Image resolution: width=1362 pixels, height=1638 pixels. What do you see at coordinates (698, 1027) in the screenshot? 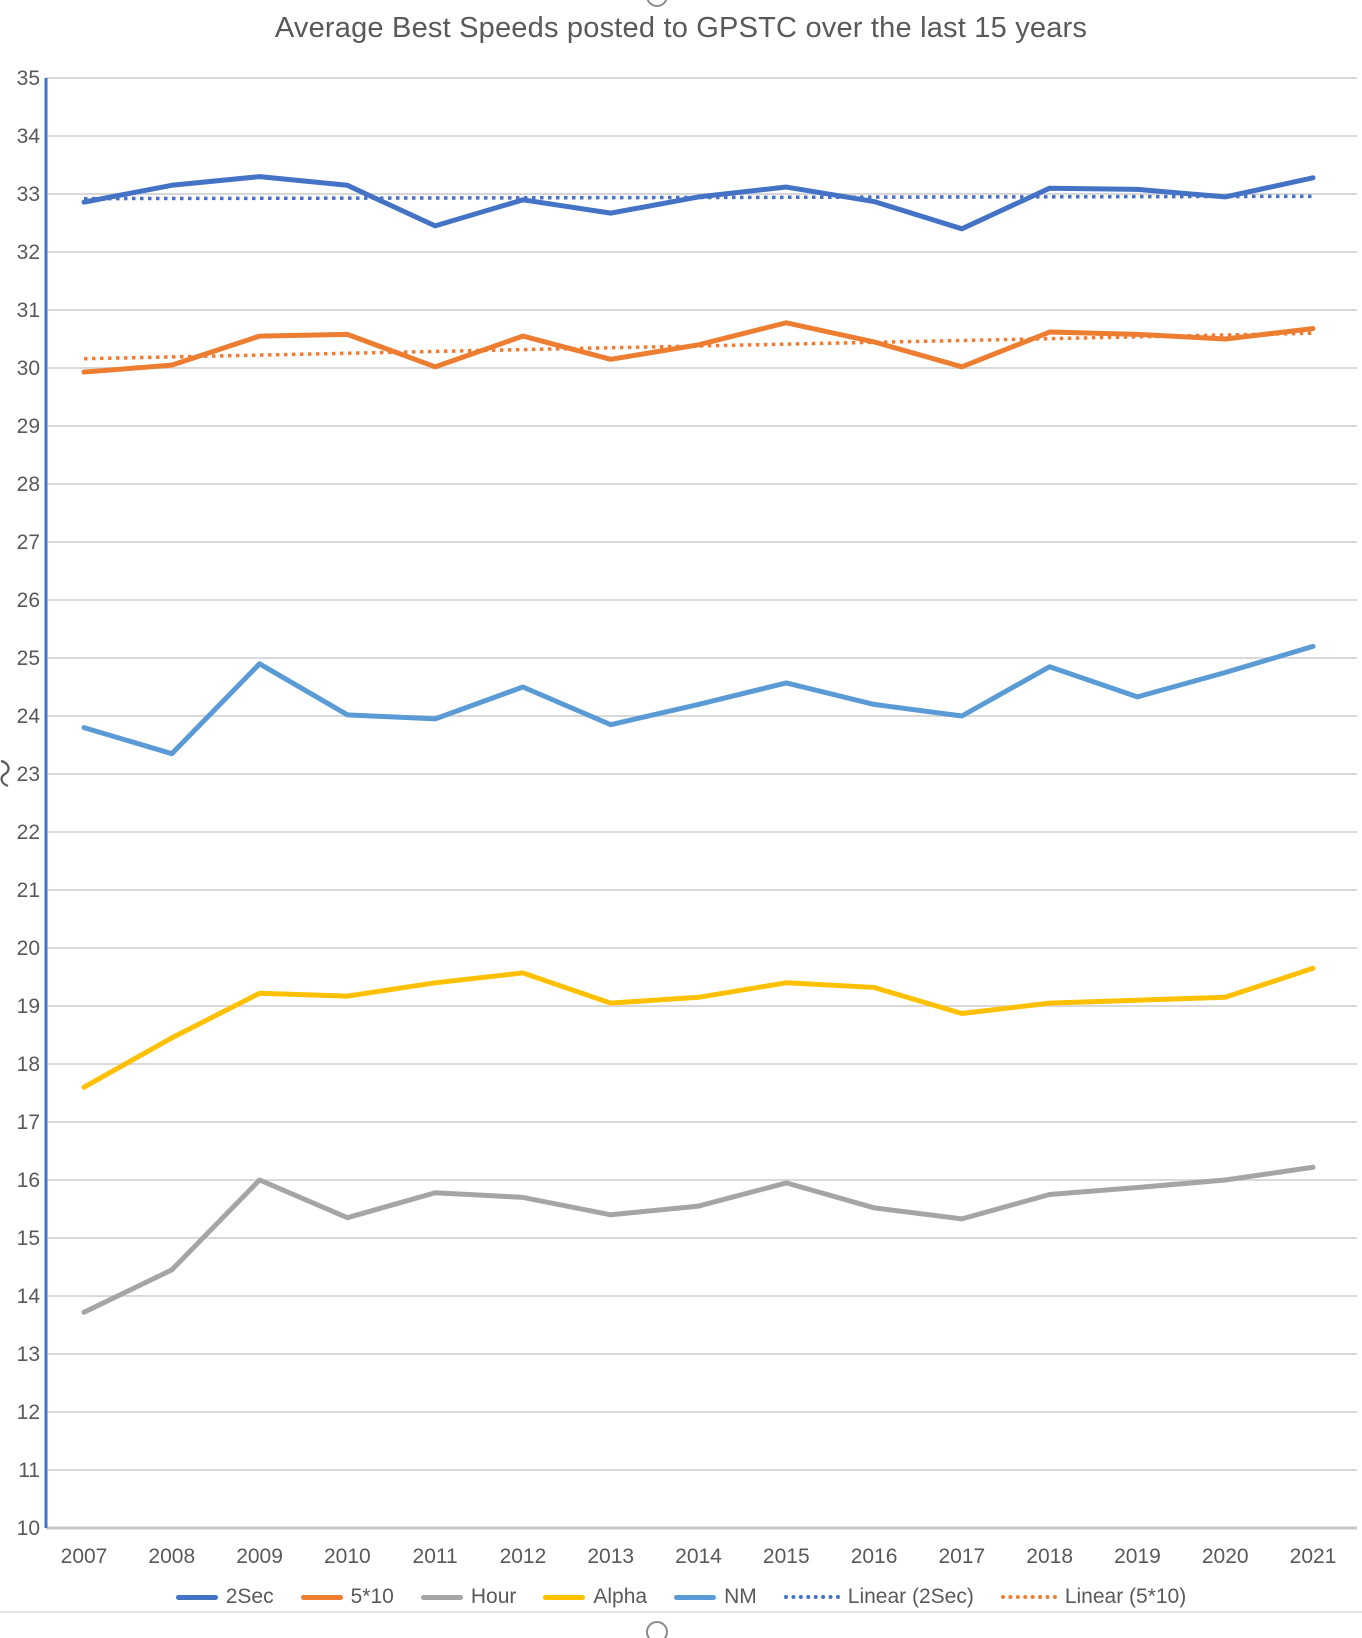
I see `series-line-Alpha` at bounding box center [698, 1027].